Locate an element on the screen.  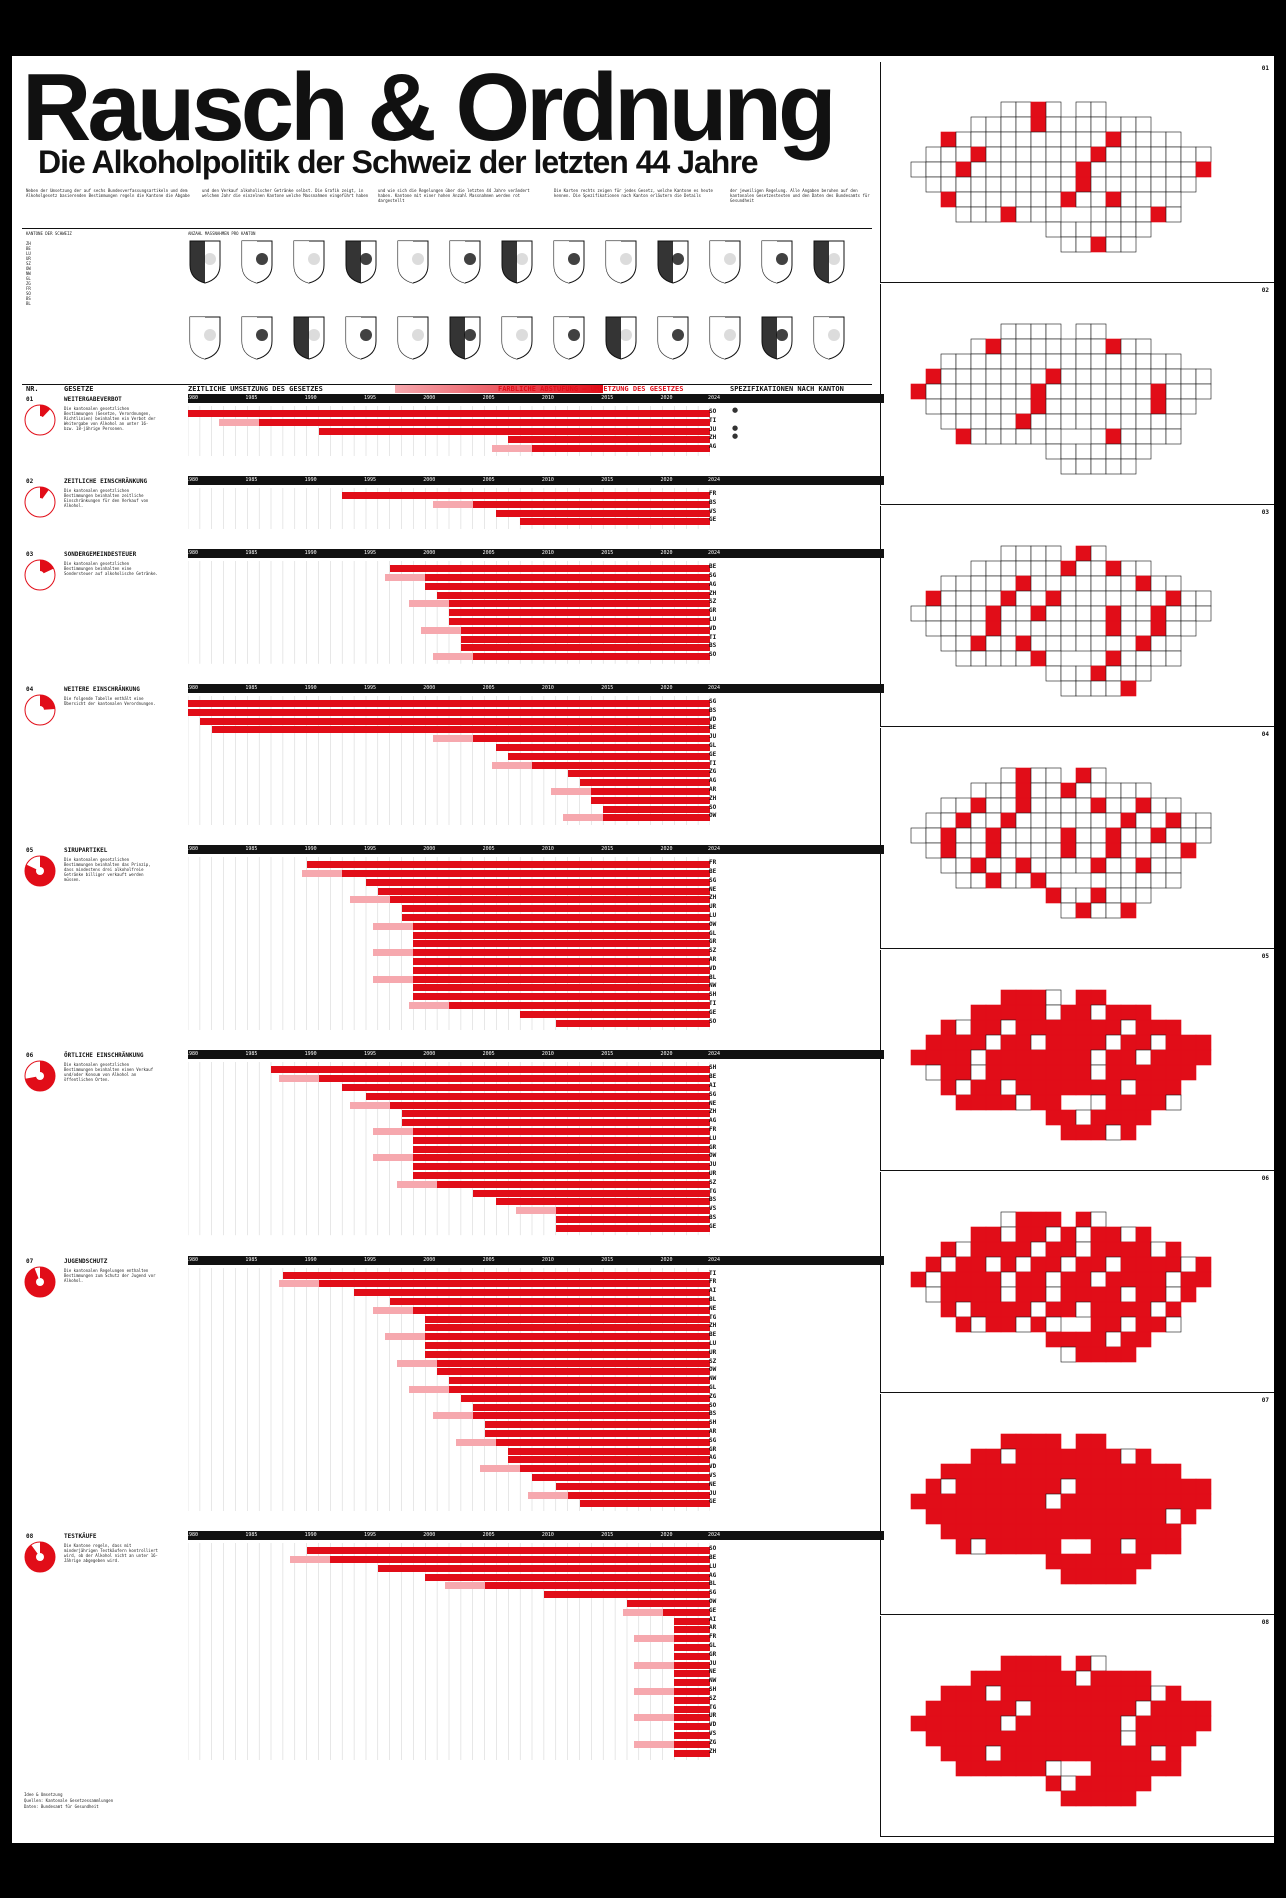
section-number: 08 is located at coordinates (30, 1537).